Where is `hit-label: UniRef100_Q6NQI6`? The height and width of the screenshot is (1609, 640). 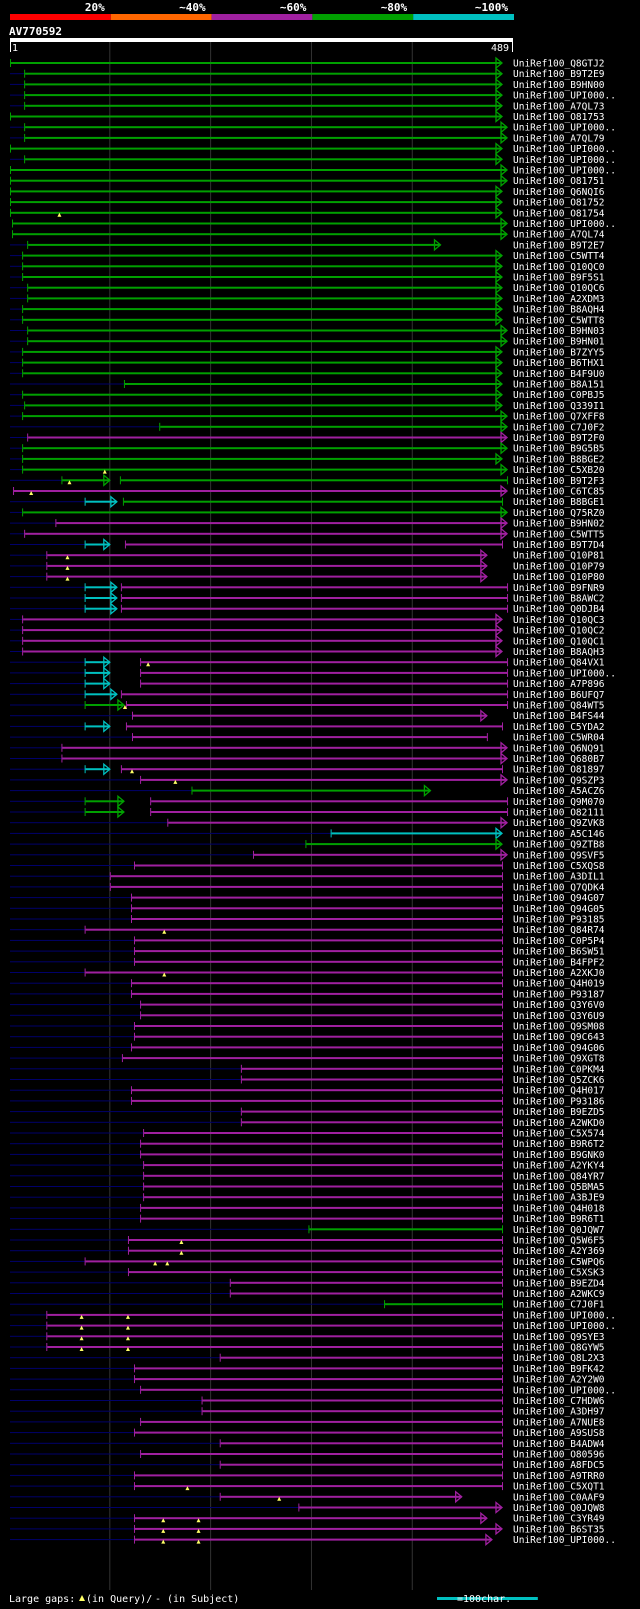
hit-label: UniRef100_Q6NQI6 is located at coordinates (559, 192).